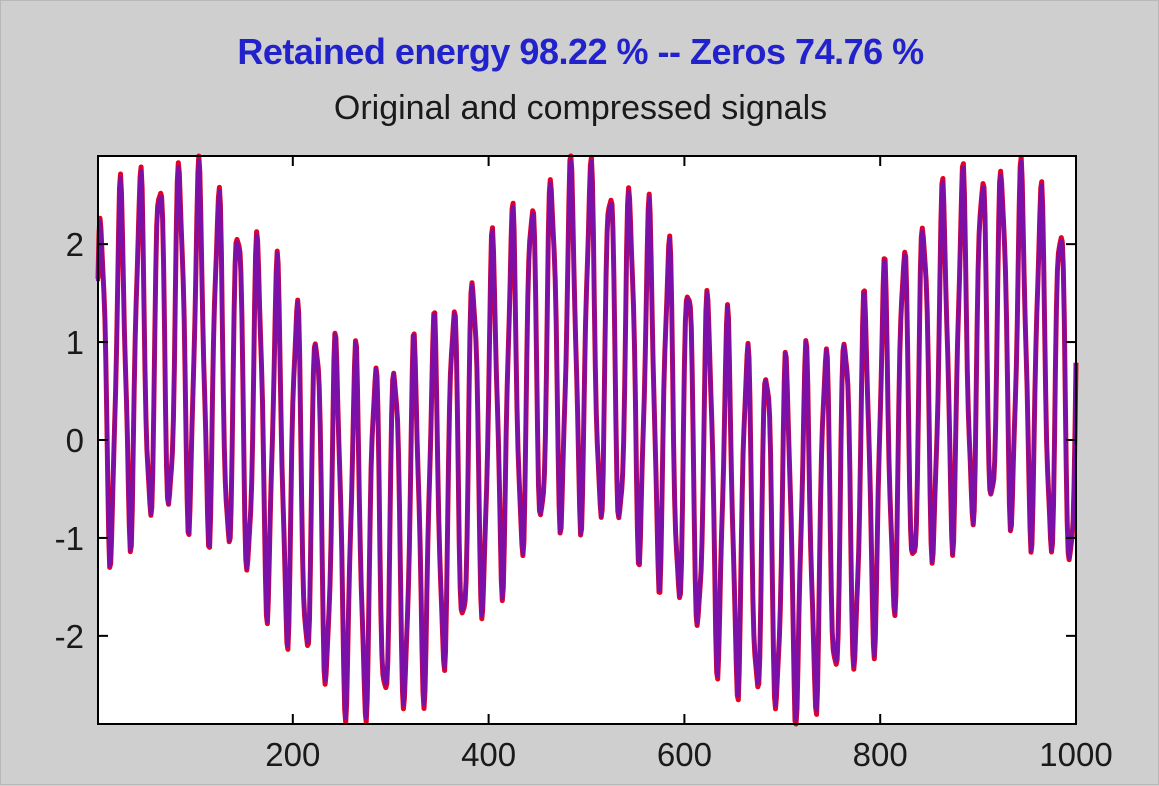 The width and height of the screenshot is (1159, 786). What do you see at coordinates (1075, 754) in the screenshot?
I see `x-tick-label: 1000` at bounding box center [1075, 754].